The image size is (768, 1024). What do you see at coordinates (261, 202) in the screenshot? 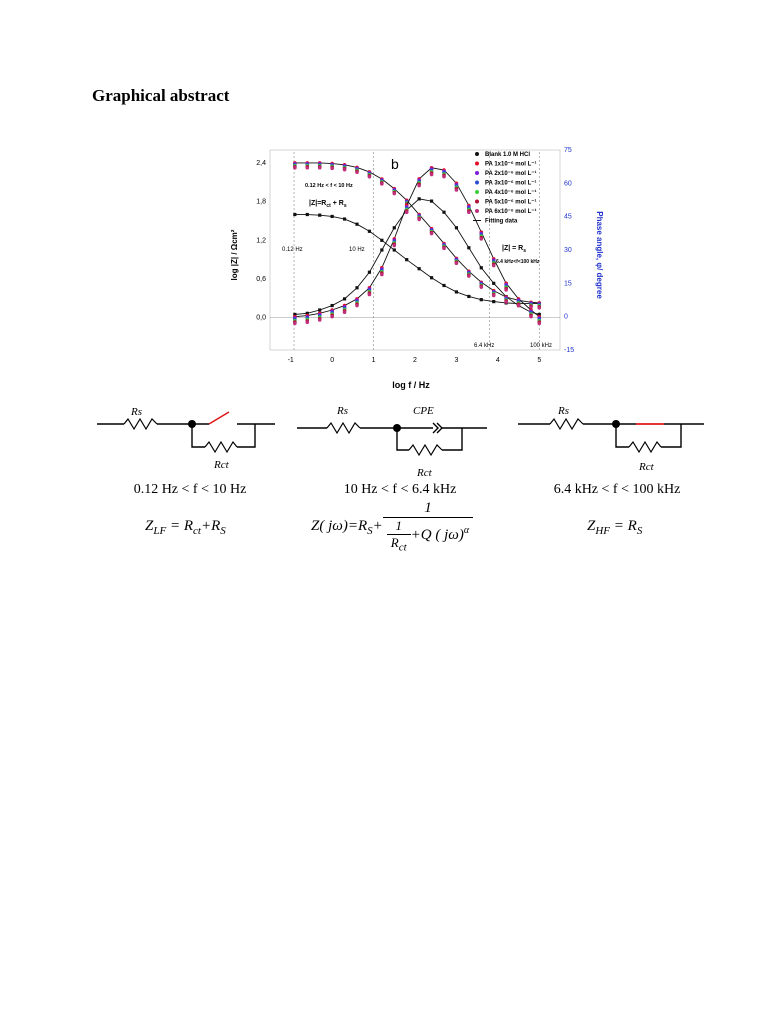
I see `y-left-tick-label: 1,8` at bounding box center [261, 202].